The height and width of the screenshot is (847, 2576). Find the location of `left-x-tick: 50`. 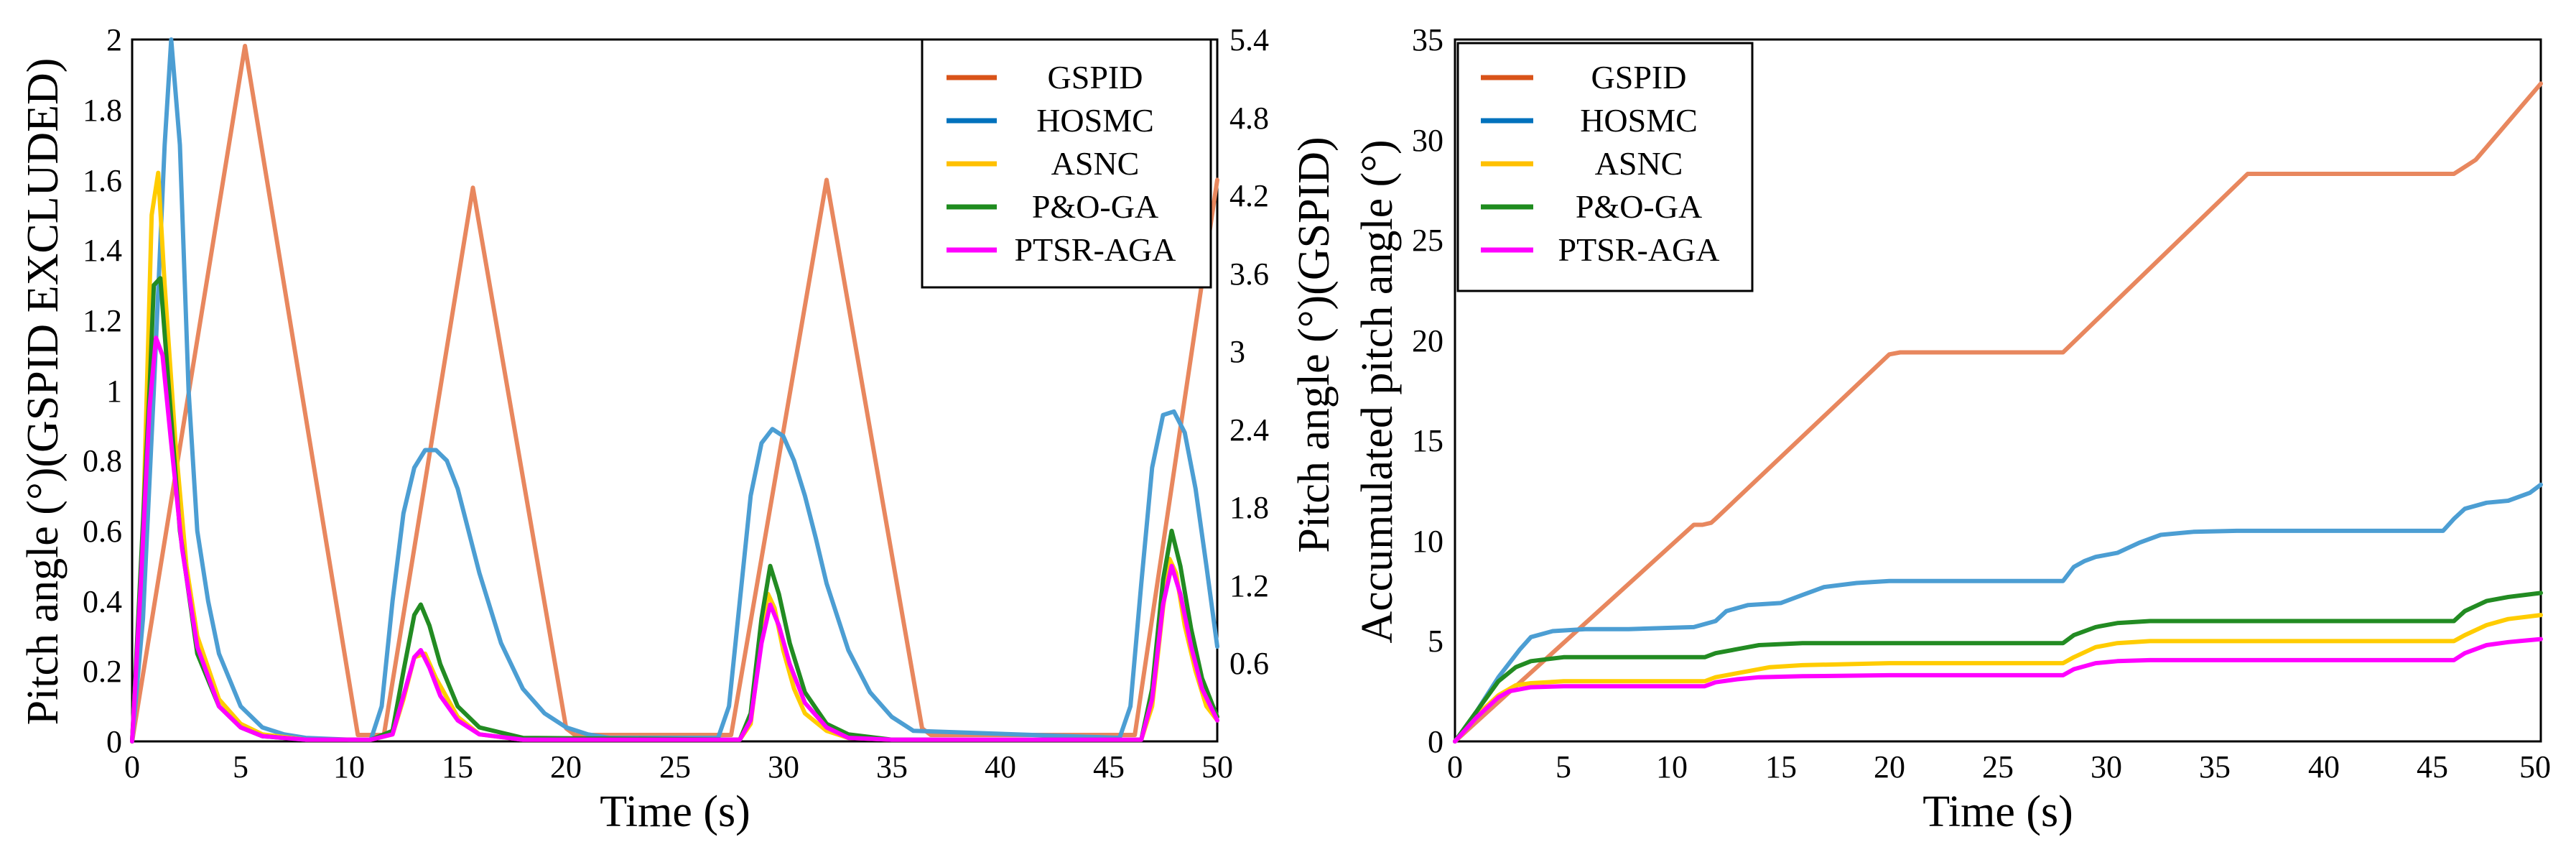

left-x-tick: 50 is located at coordinates (1217, 767).